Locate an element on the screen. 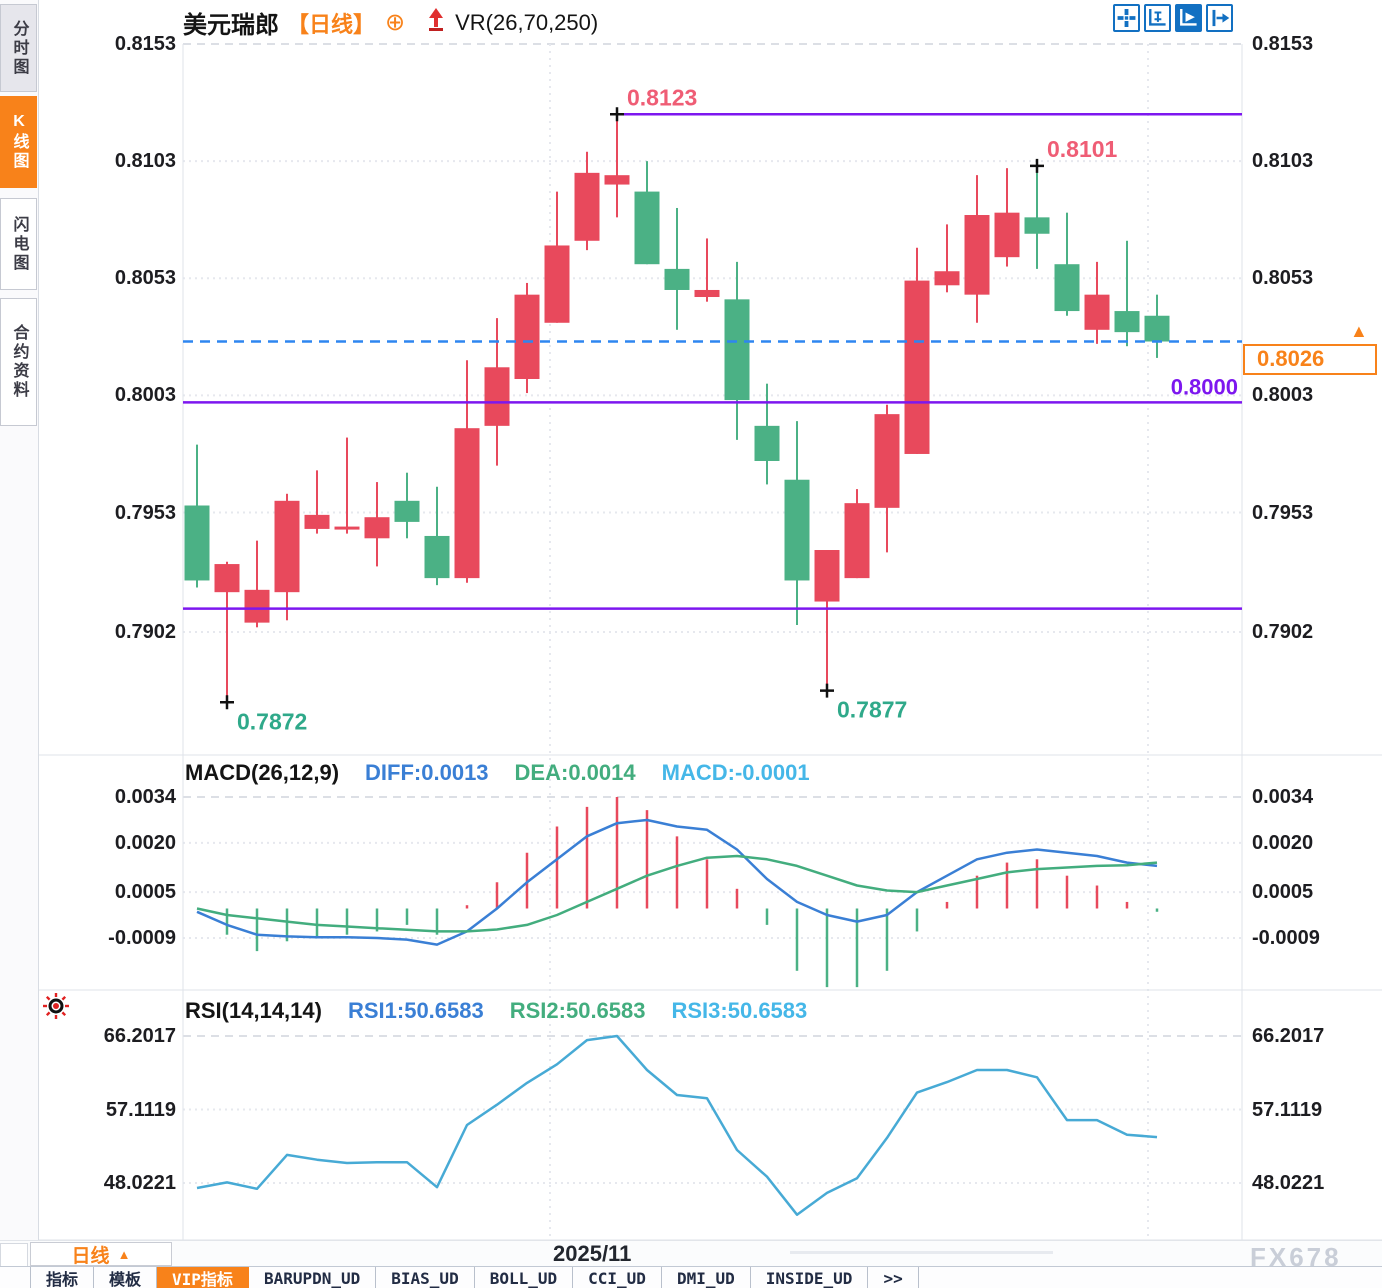 The width and height of the screenshot is (1382, 1288). overlay-indicator-label: VR(26,70,250) is located at coordinates (527, 22).